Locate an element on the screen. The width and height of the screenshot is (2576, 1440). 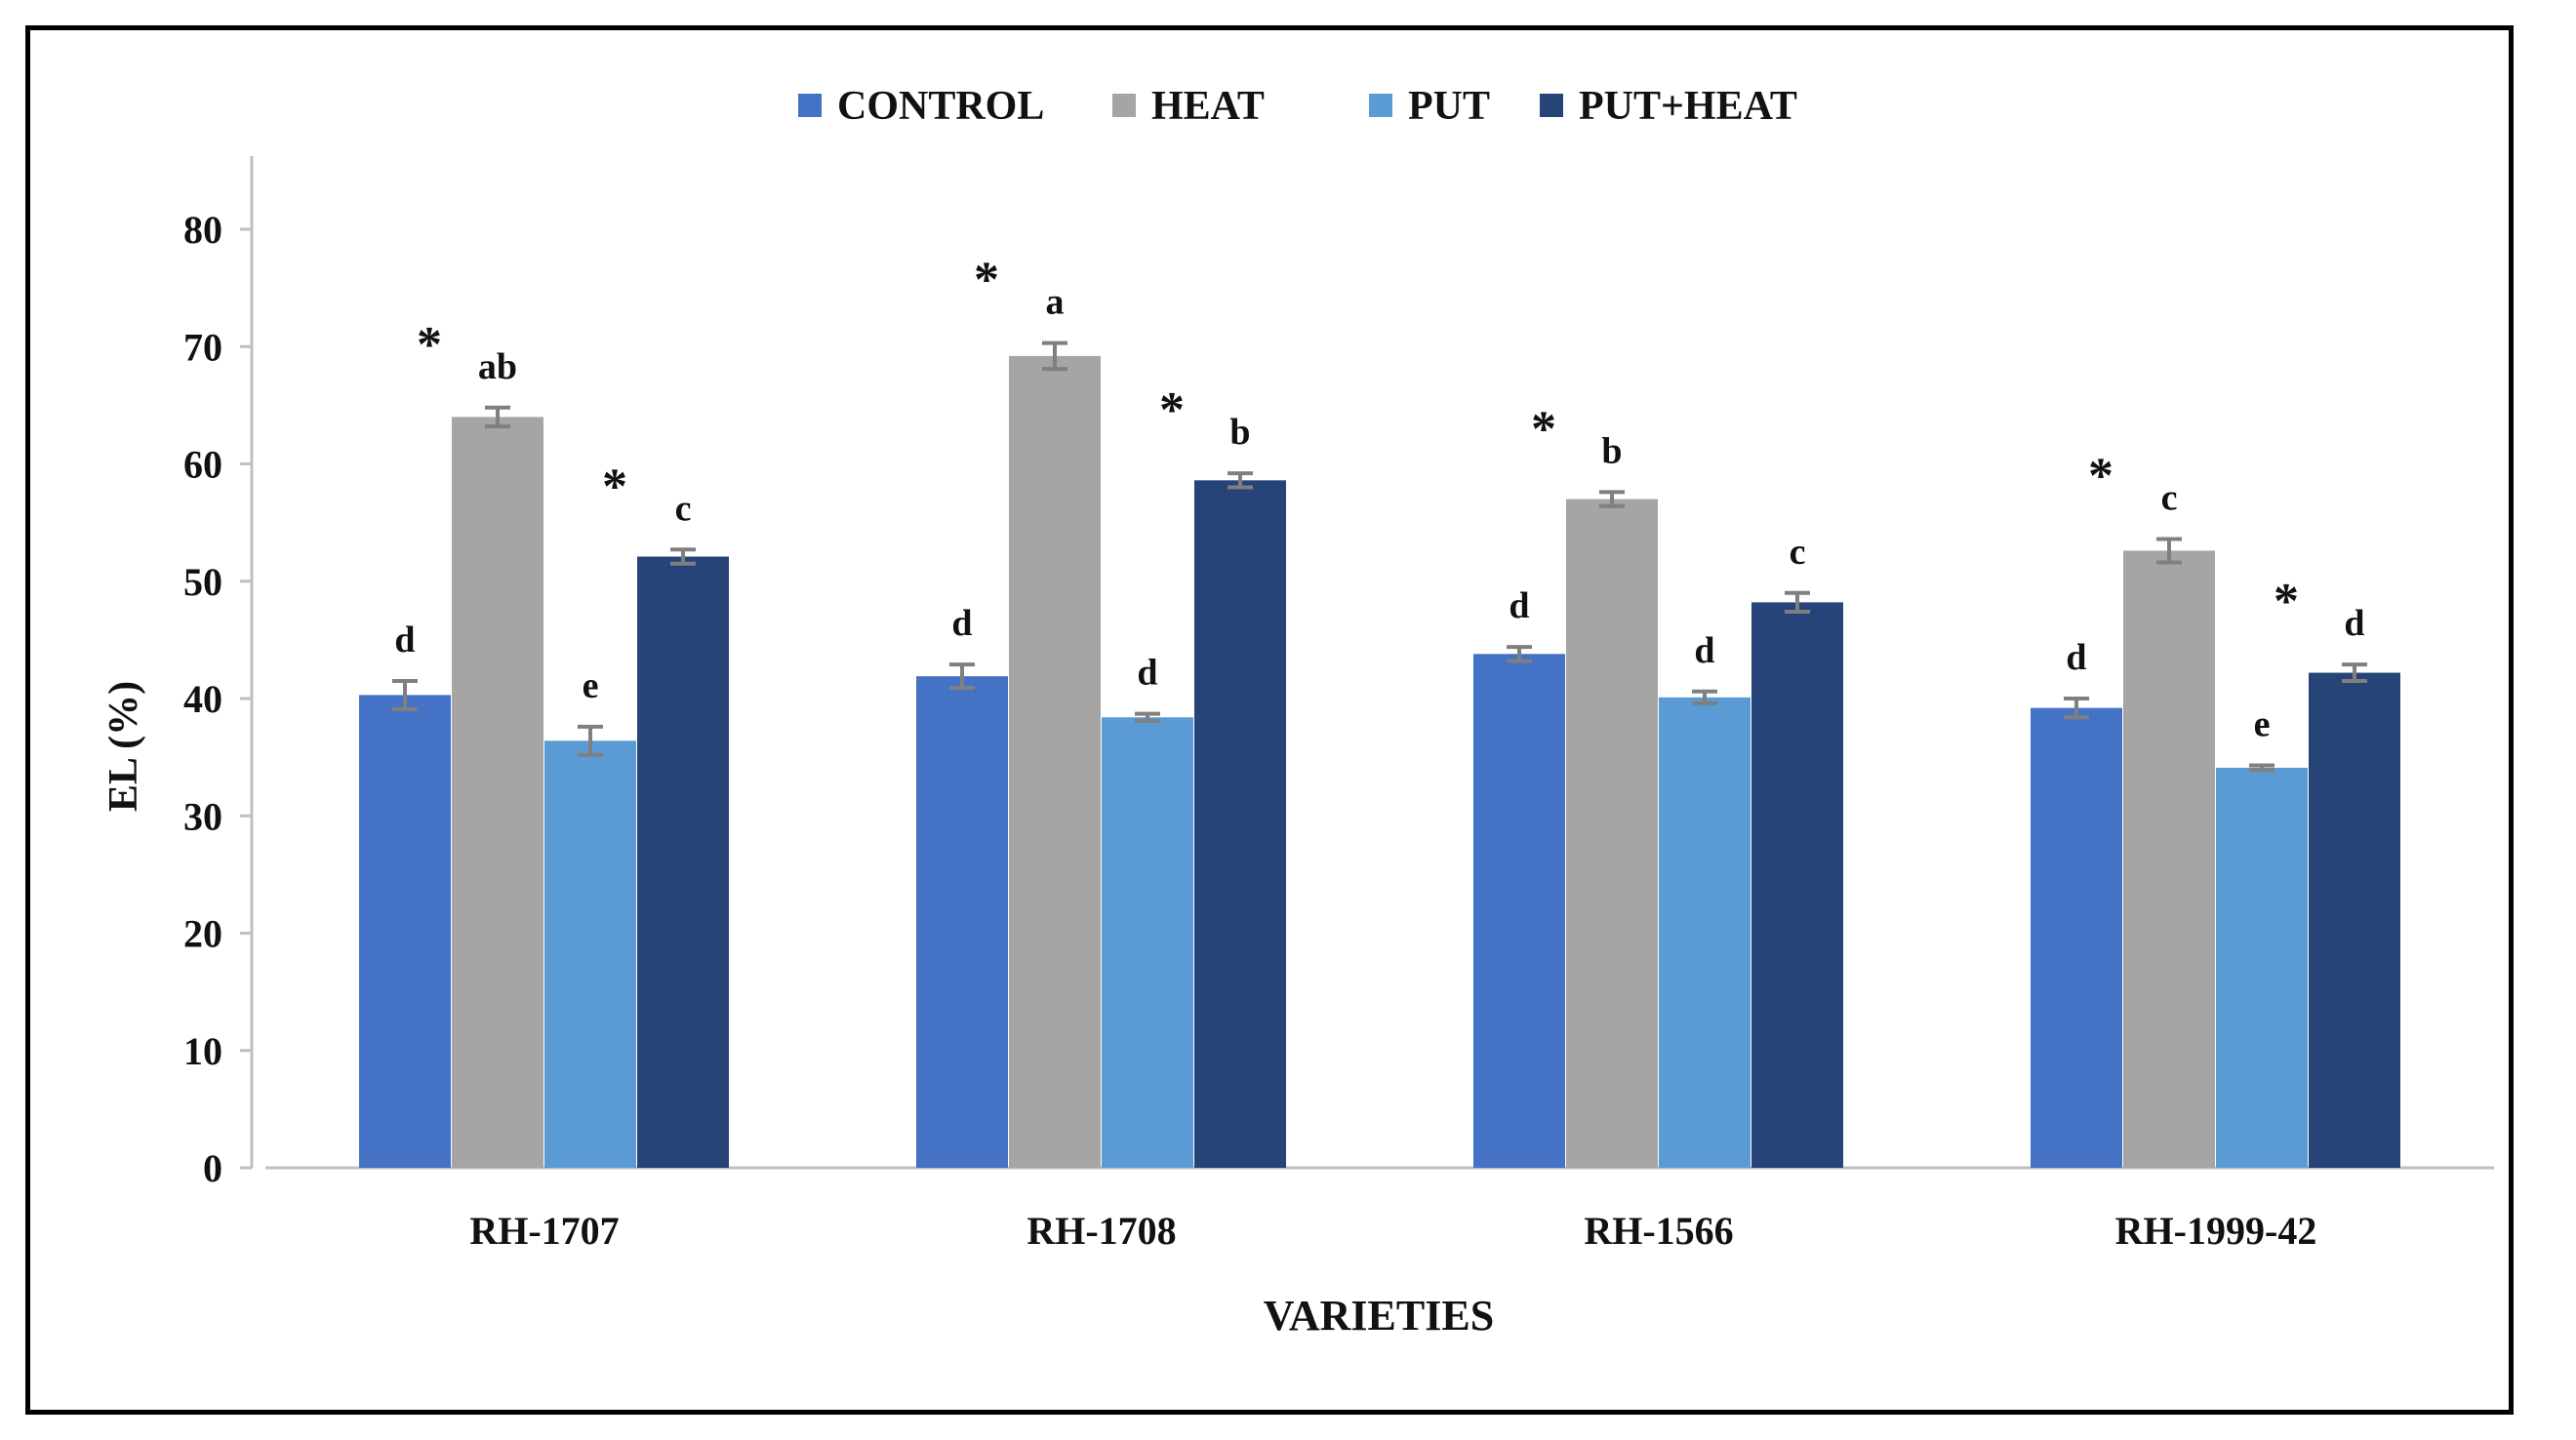
legend: CONTROL HEAT PUT PUT+HEAT is located at coordinates (1297, 106).